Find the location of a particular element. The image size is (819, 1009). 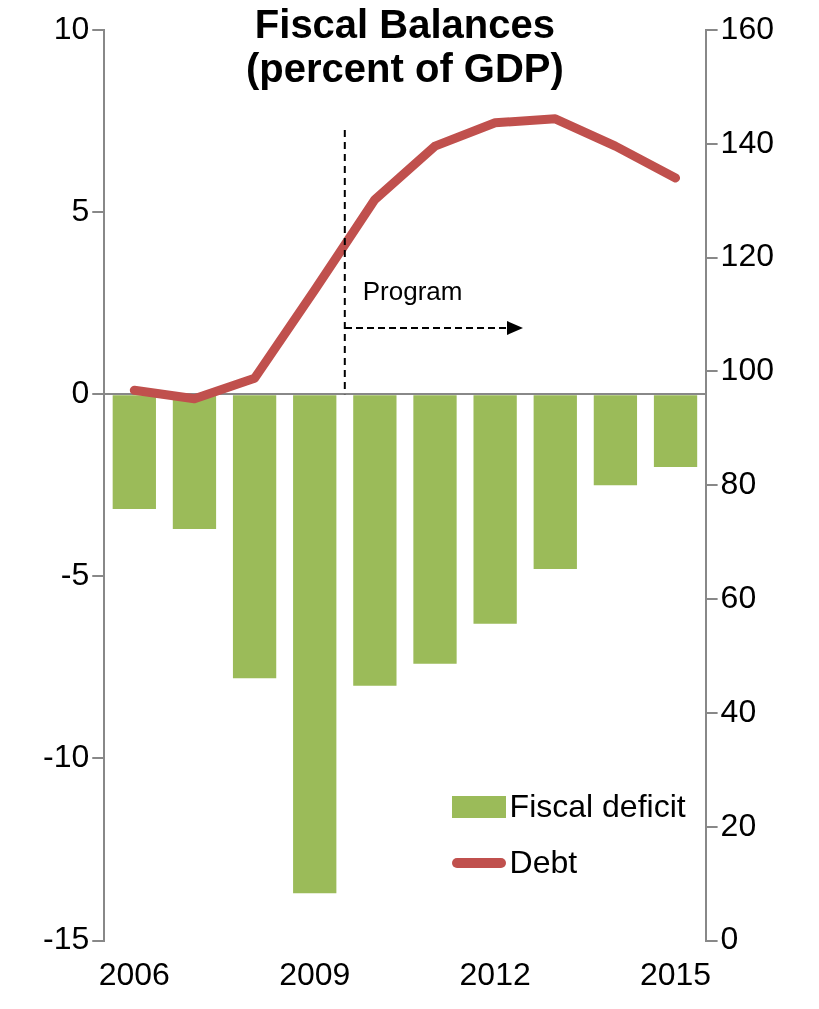

y2-tick-label: 60 is located at coordinates (738, 596).